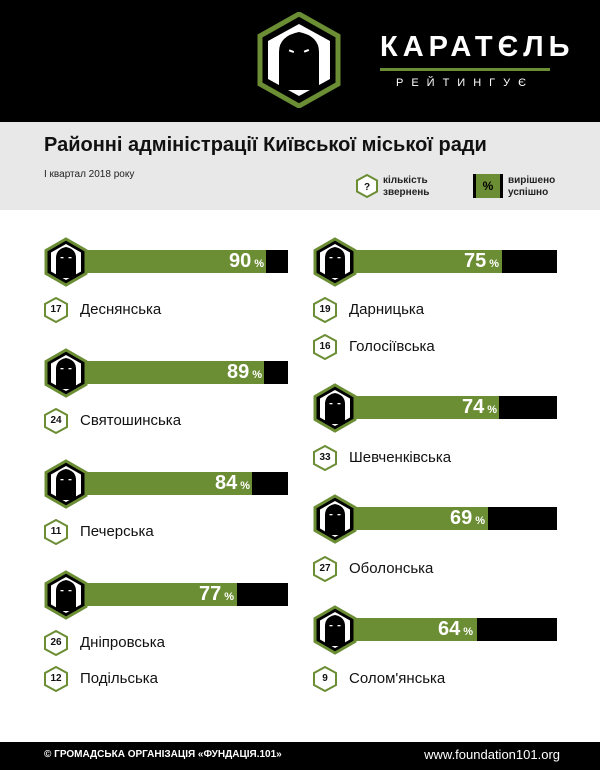 The width and height of the screenshot is (600, 770). Describe the element at coordinates (461, 518) in the screenshot. I see `bar-value-number: 69` at that location.